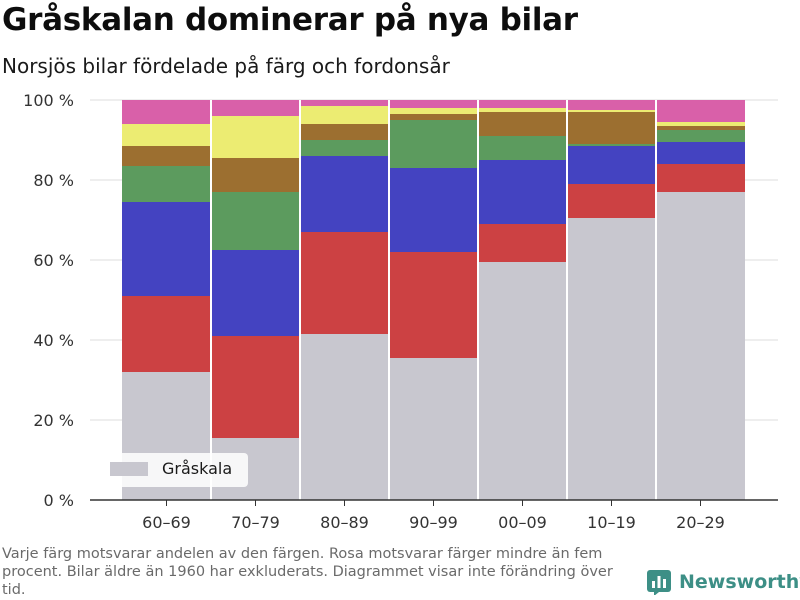 This screenshot has width=800, height=600. I want to click on y-tick-label: 0 %, so click(59, 500).